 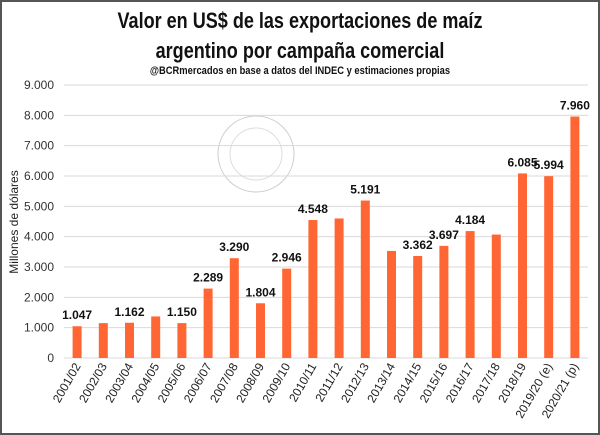 I want to click on watermark-seal, so click(x=256, y=154).